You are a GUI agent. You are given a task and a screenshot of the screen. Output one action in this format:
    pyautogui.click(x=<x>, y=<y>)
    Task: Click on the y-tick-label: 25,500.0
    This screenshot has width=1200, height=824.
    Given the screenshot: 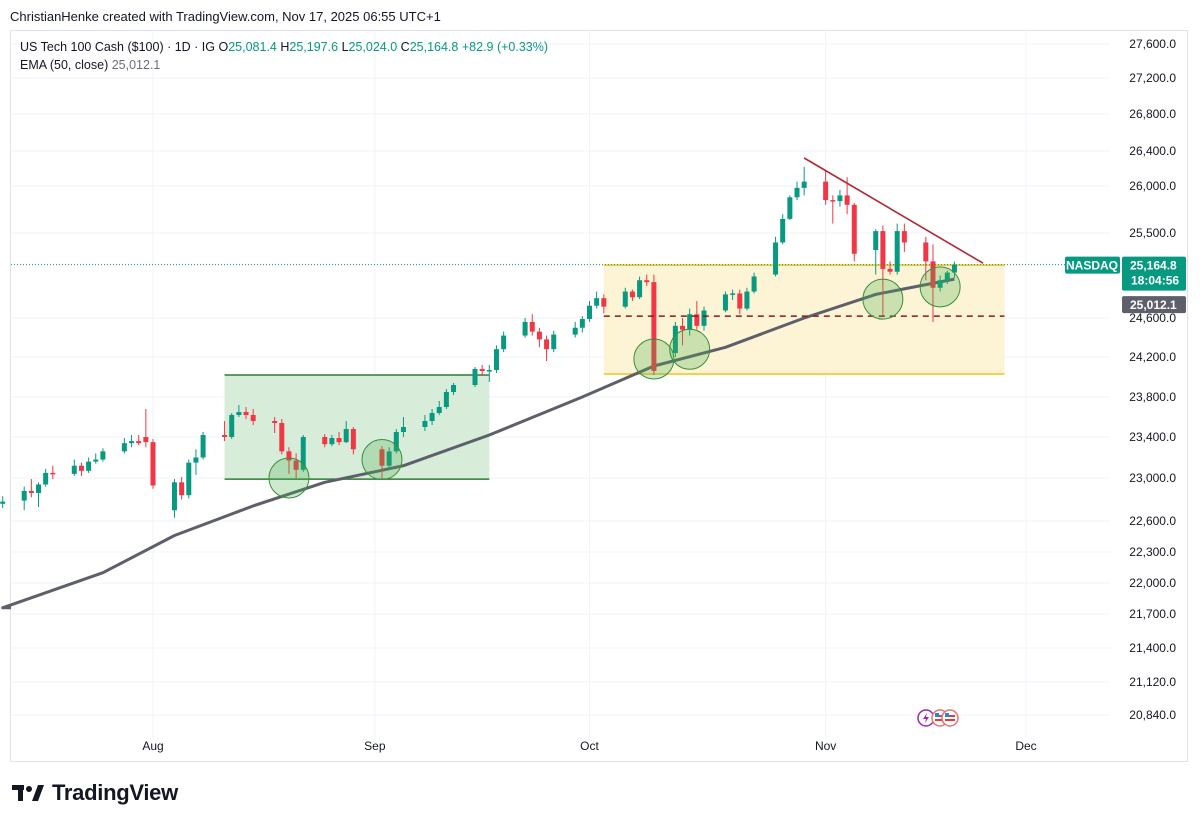 What is the action you would take?
    pyautogui.click(x=1152, y=233)
    